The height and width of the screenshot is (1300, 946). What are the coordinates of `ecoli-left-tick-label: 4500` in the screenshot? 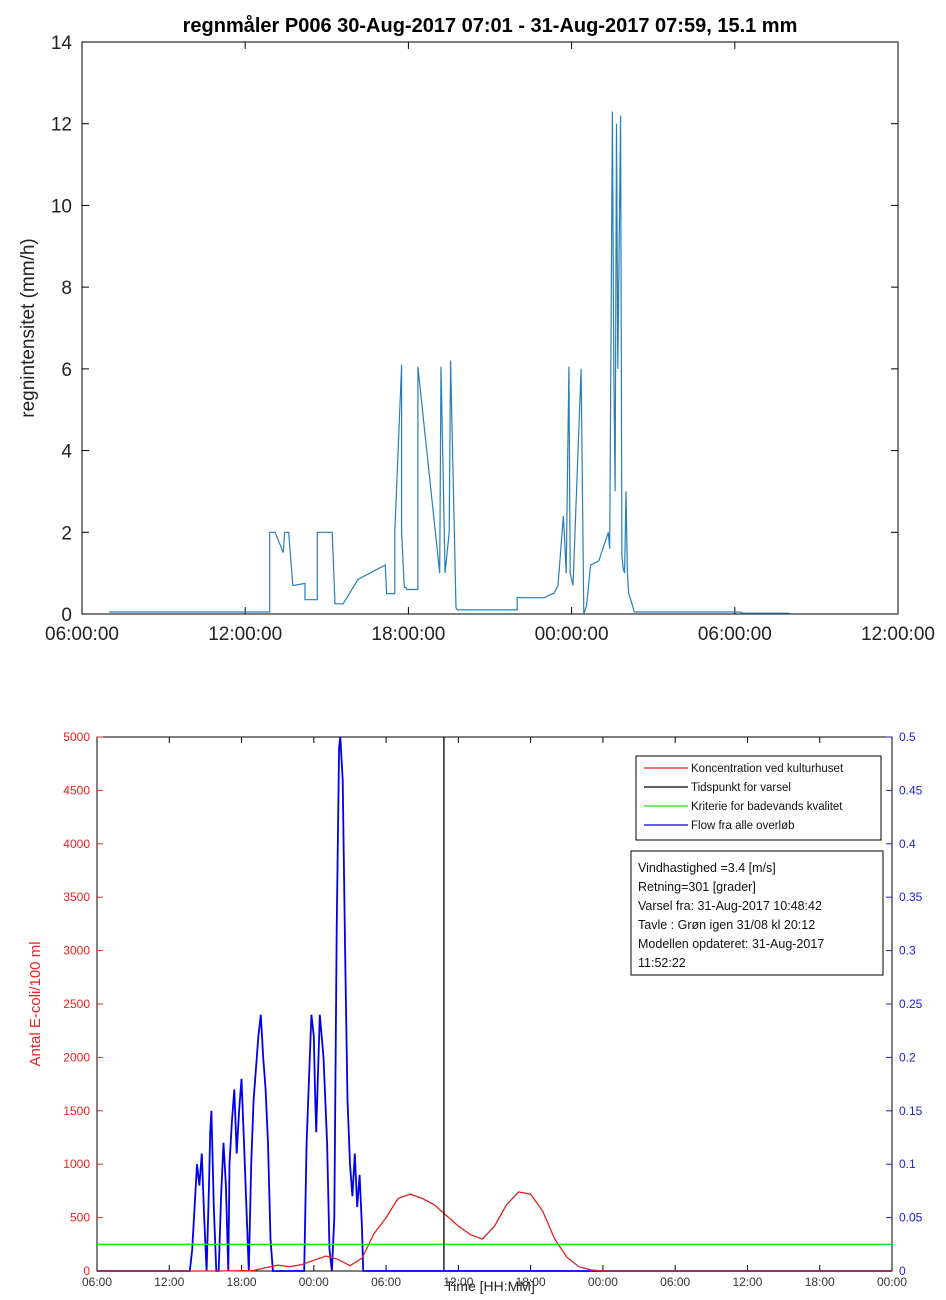 It's located at (76, 790).